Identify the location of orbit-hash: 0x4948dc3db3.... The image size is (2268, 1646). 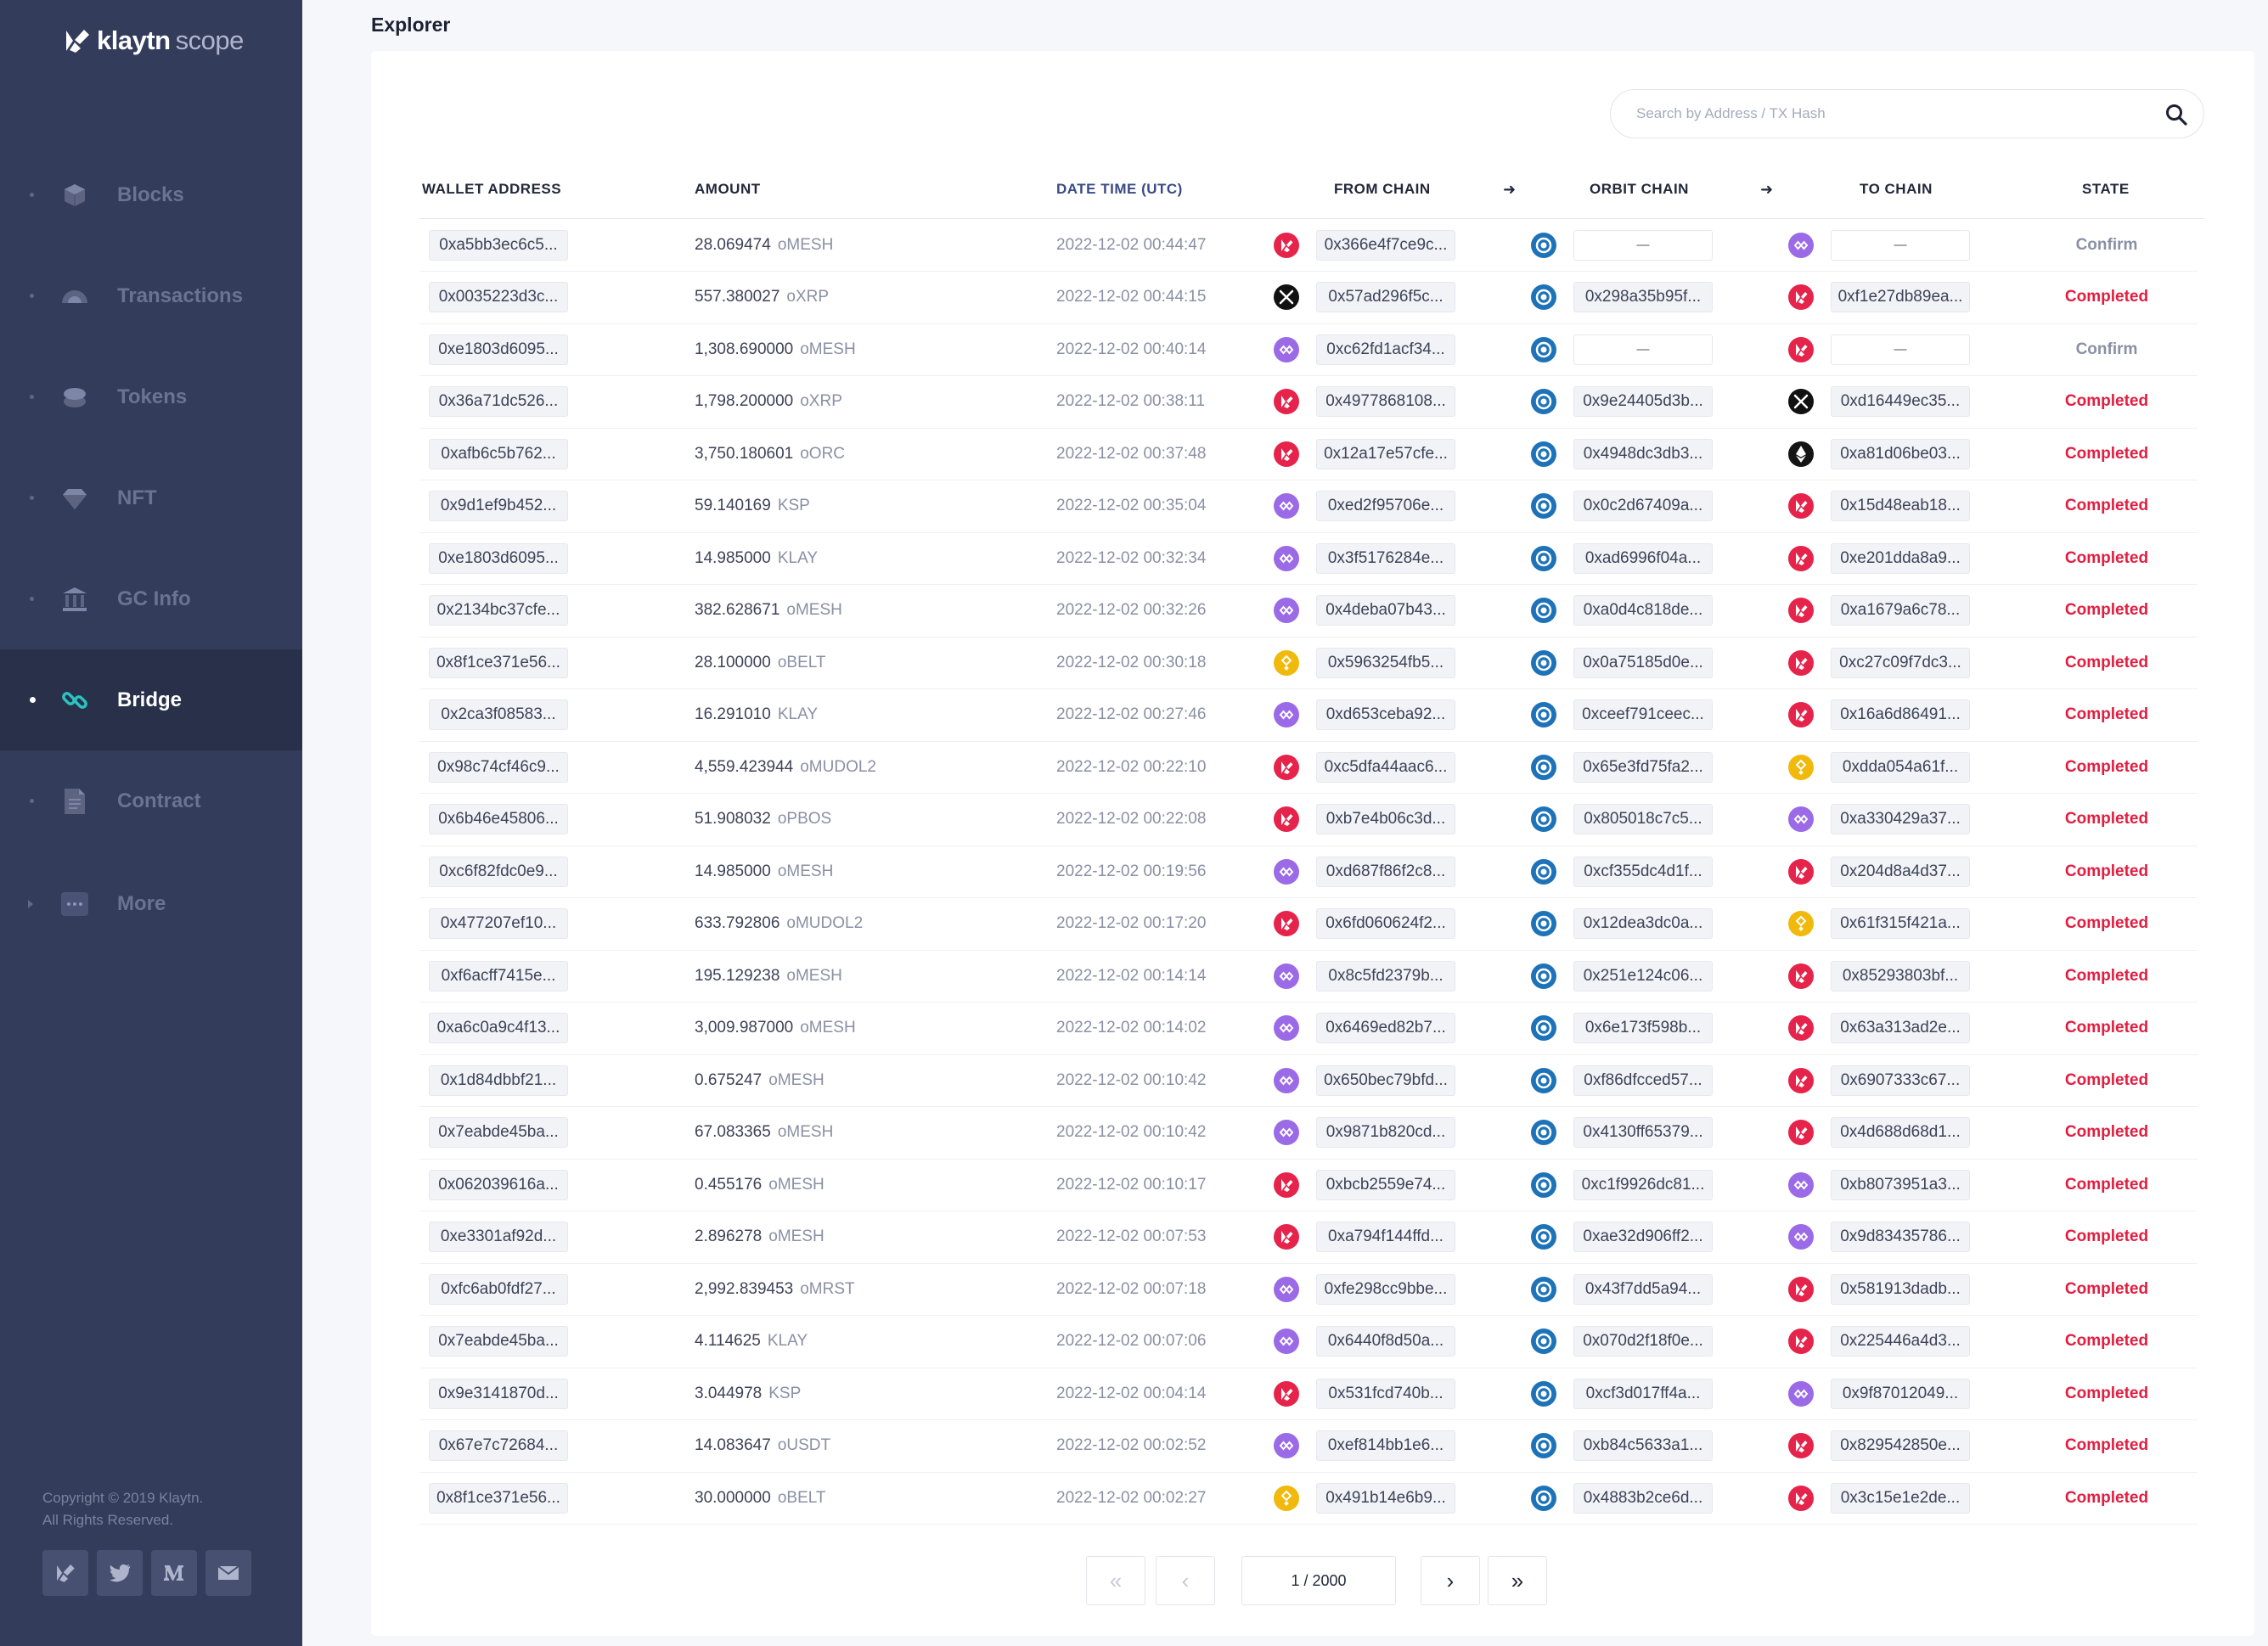
(1643, 453).